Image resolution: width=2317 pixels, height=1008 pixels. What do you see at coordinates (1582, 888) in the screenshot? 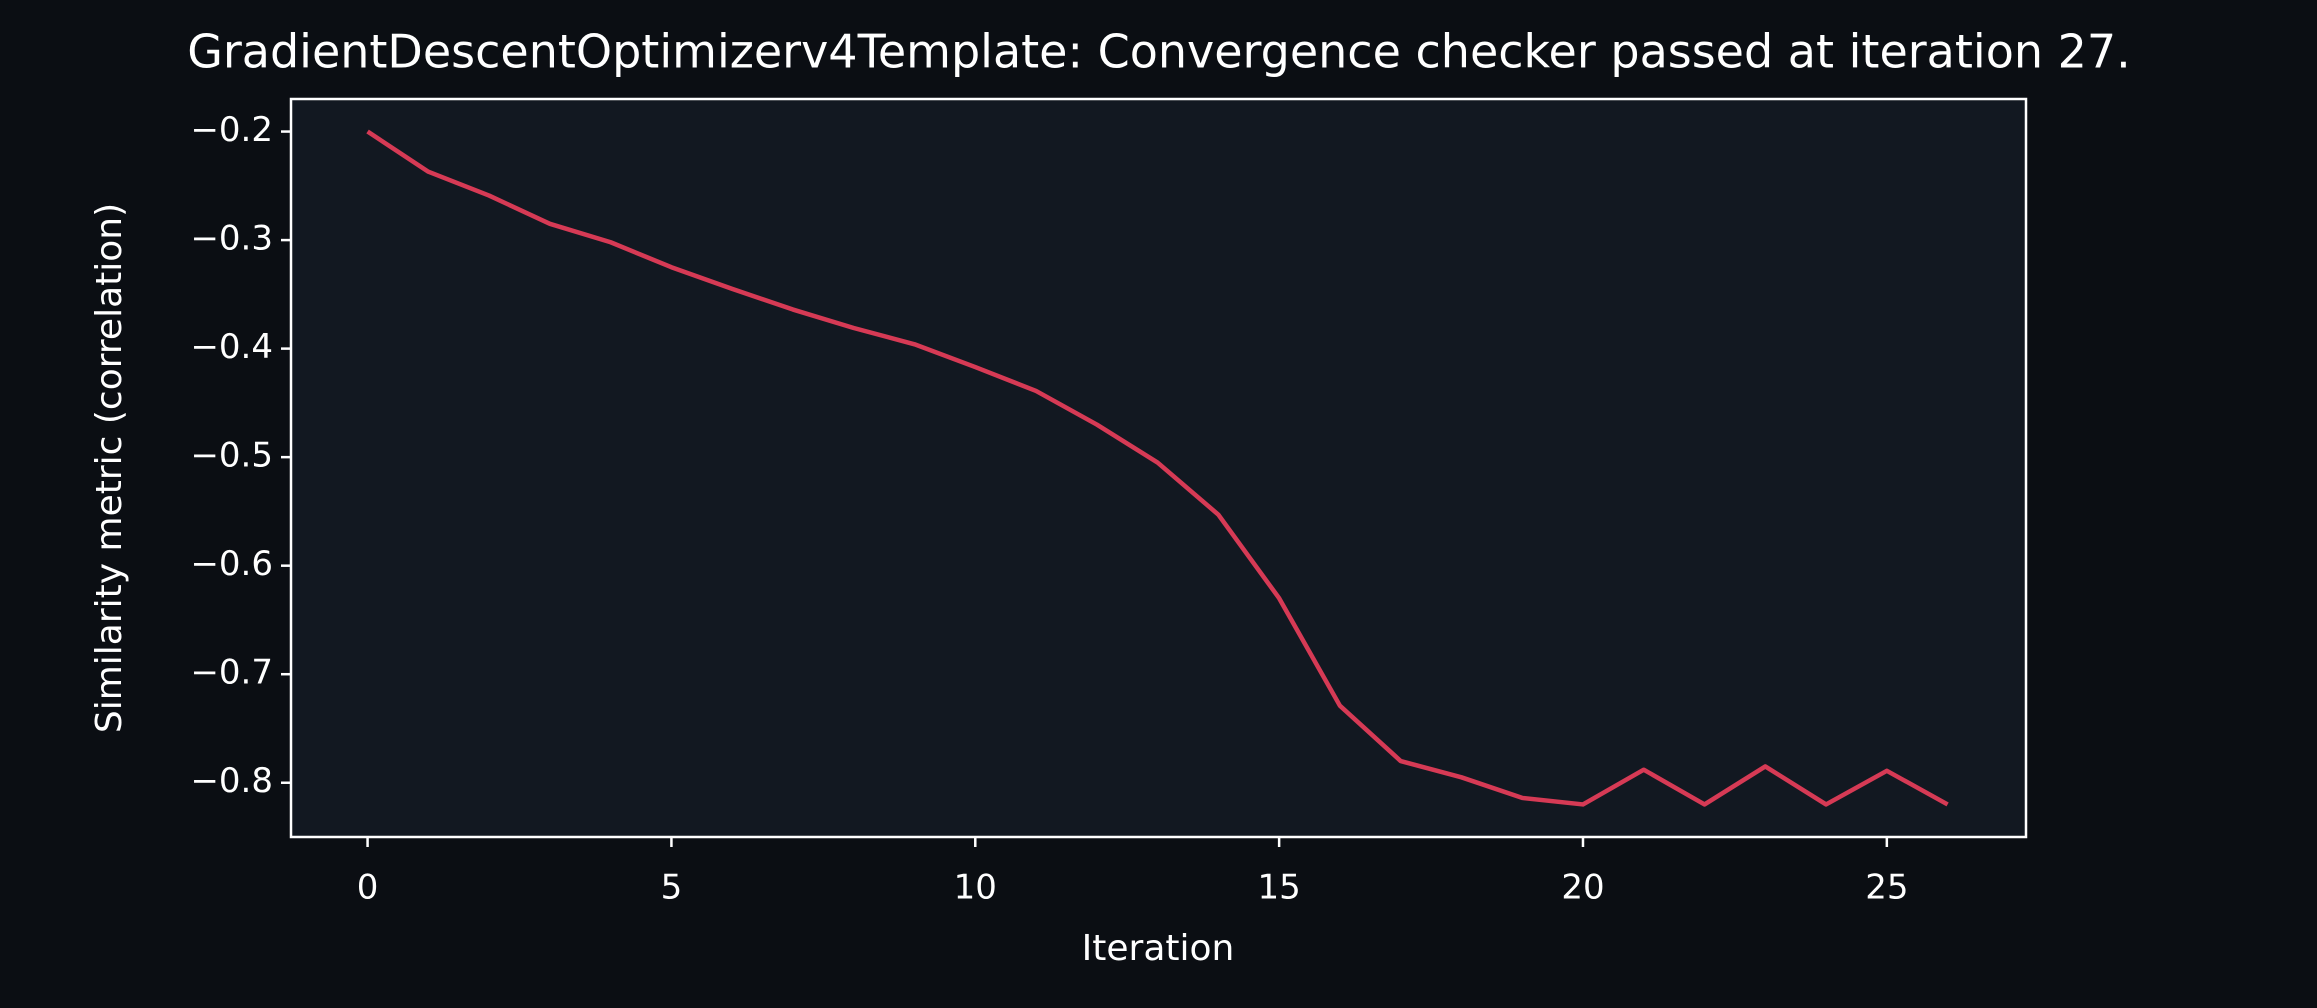
I see `x-tick-label: 20` at bounding box center [1582, 888].